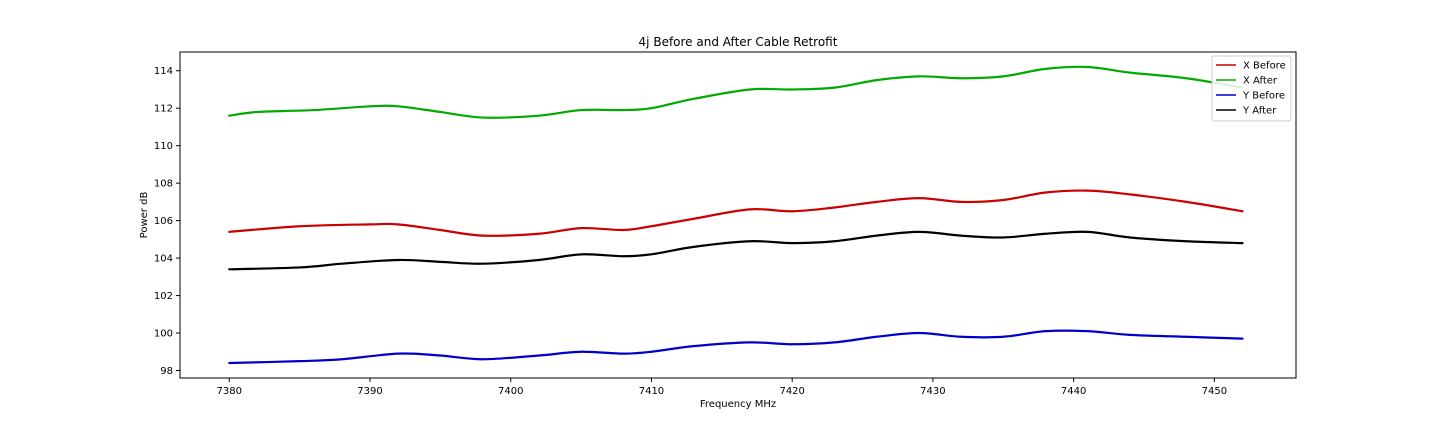 This screenshot has width=1440, height=432. I want to click on x-tick-label: 7390, so click(369, 391).